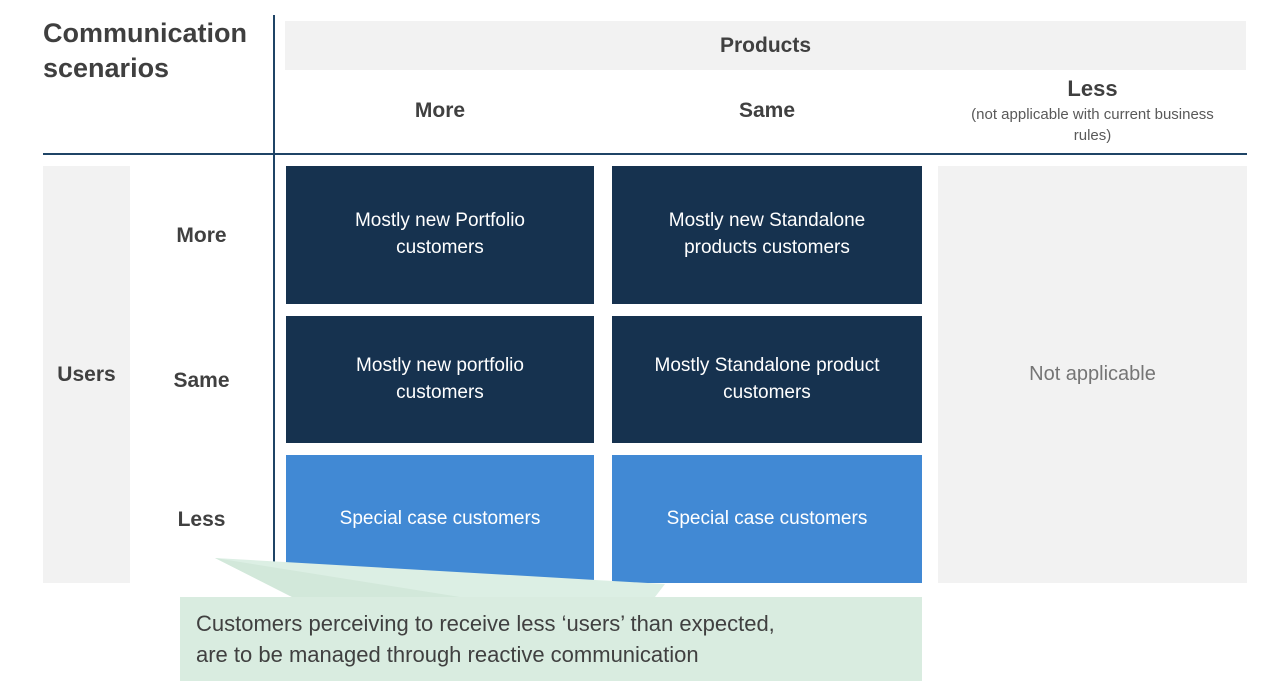 The height and width of the screenshot is (699, 1272). I want to click on matrix-cell-more-more: Mostly new Portfolio customers, so click(440, 235).